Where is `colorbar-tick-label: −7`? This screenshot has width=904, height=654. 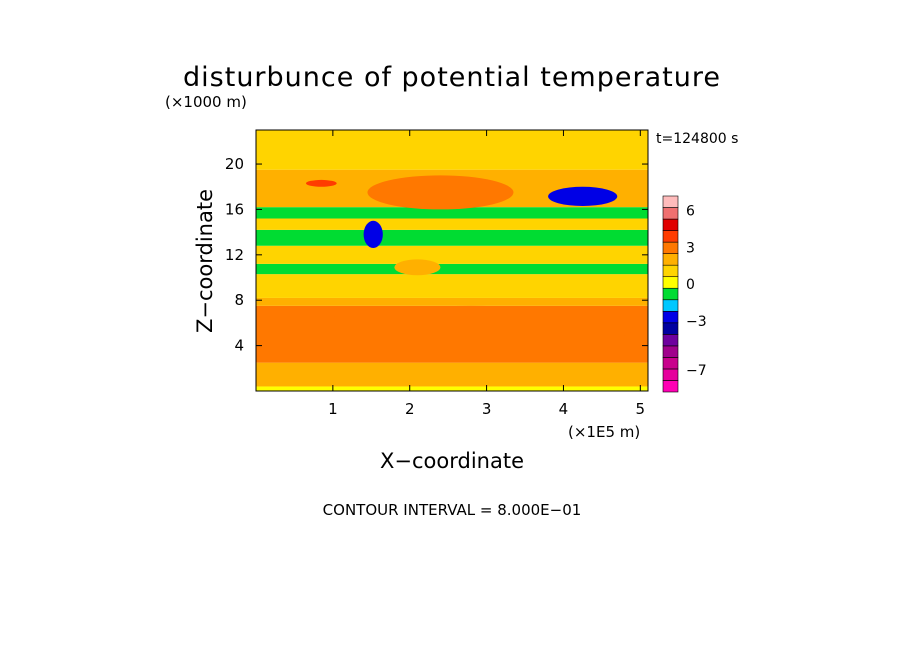 colorbar-tick-label: −7 is located at coordinates (696, 371).